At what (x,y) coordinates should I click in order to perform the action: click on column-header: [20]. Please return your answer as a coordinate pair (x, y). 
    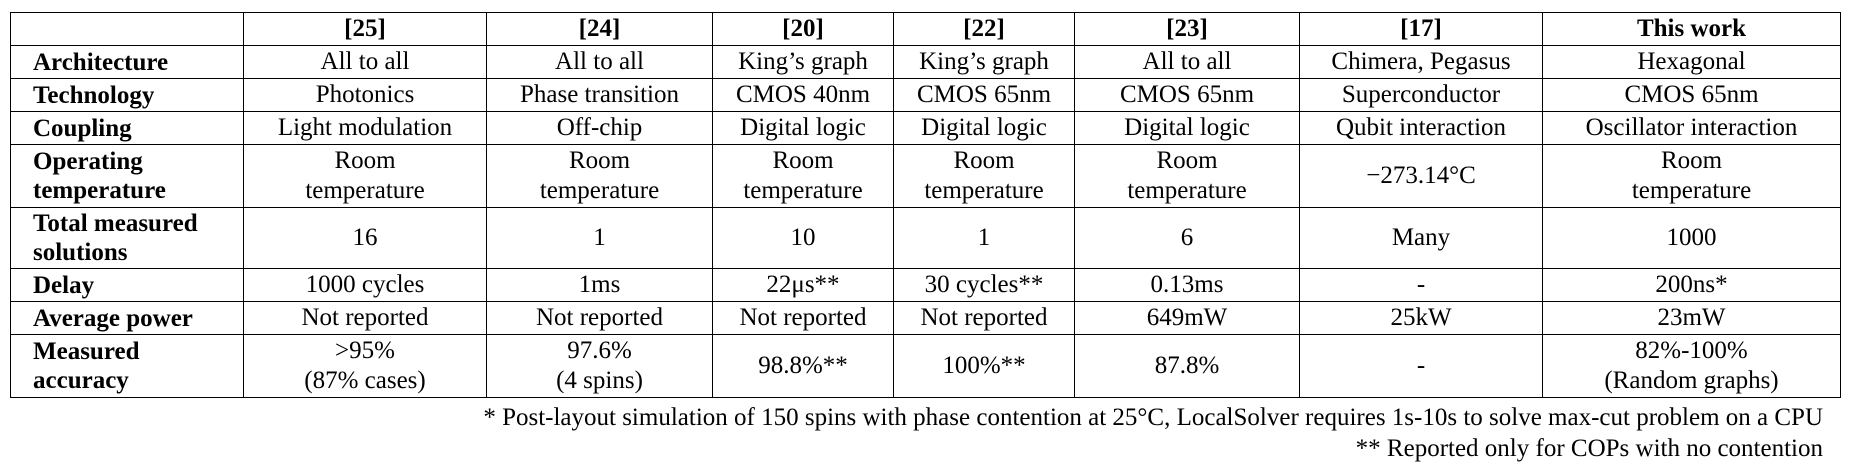
    Looking at the image, I should click on (803, 29).